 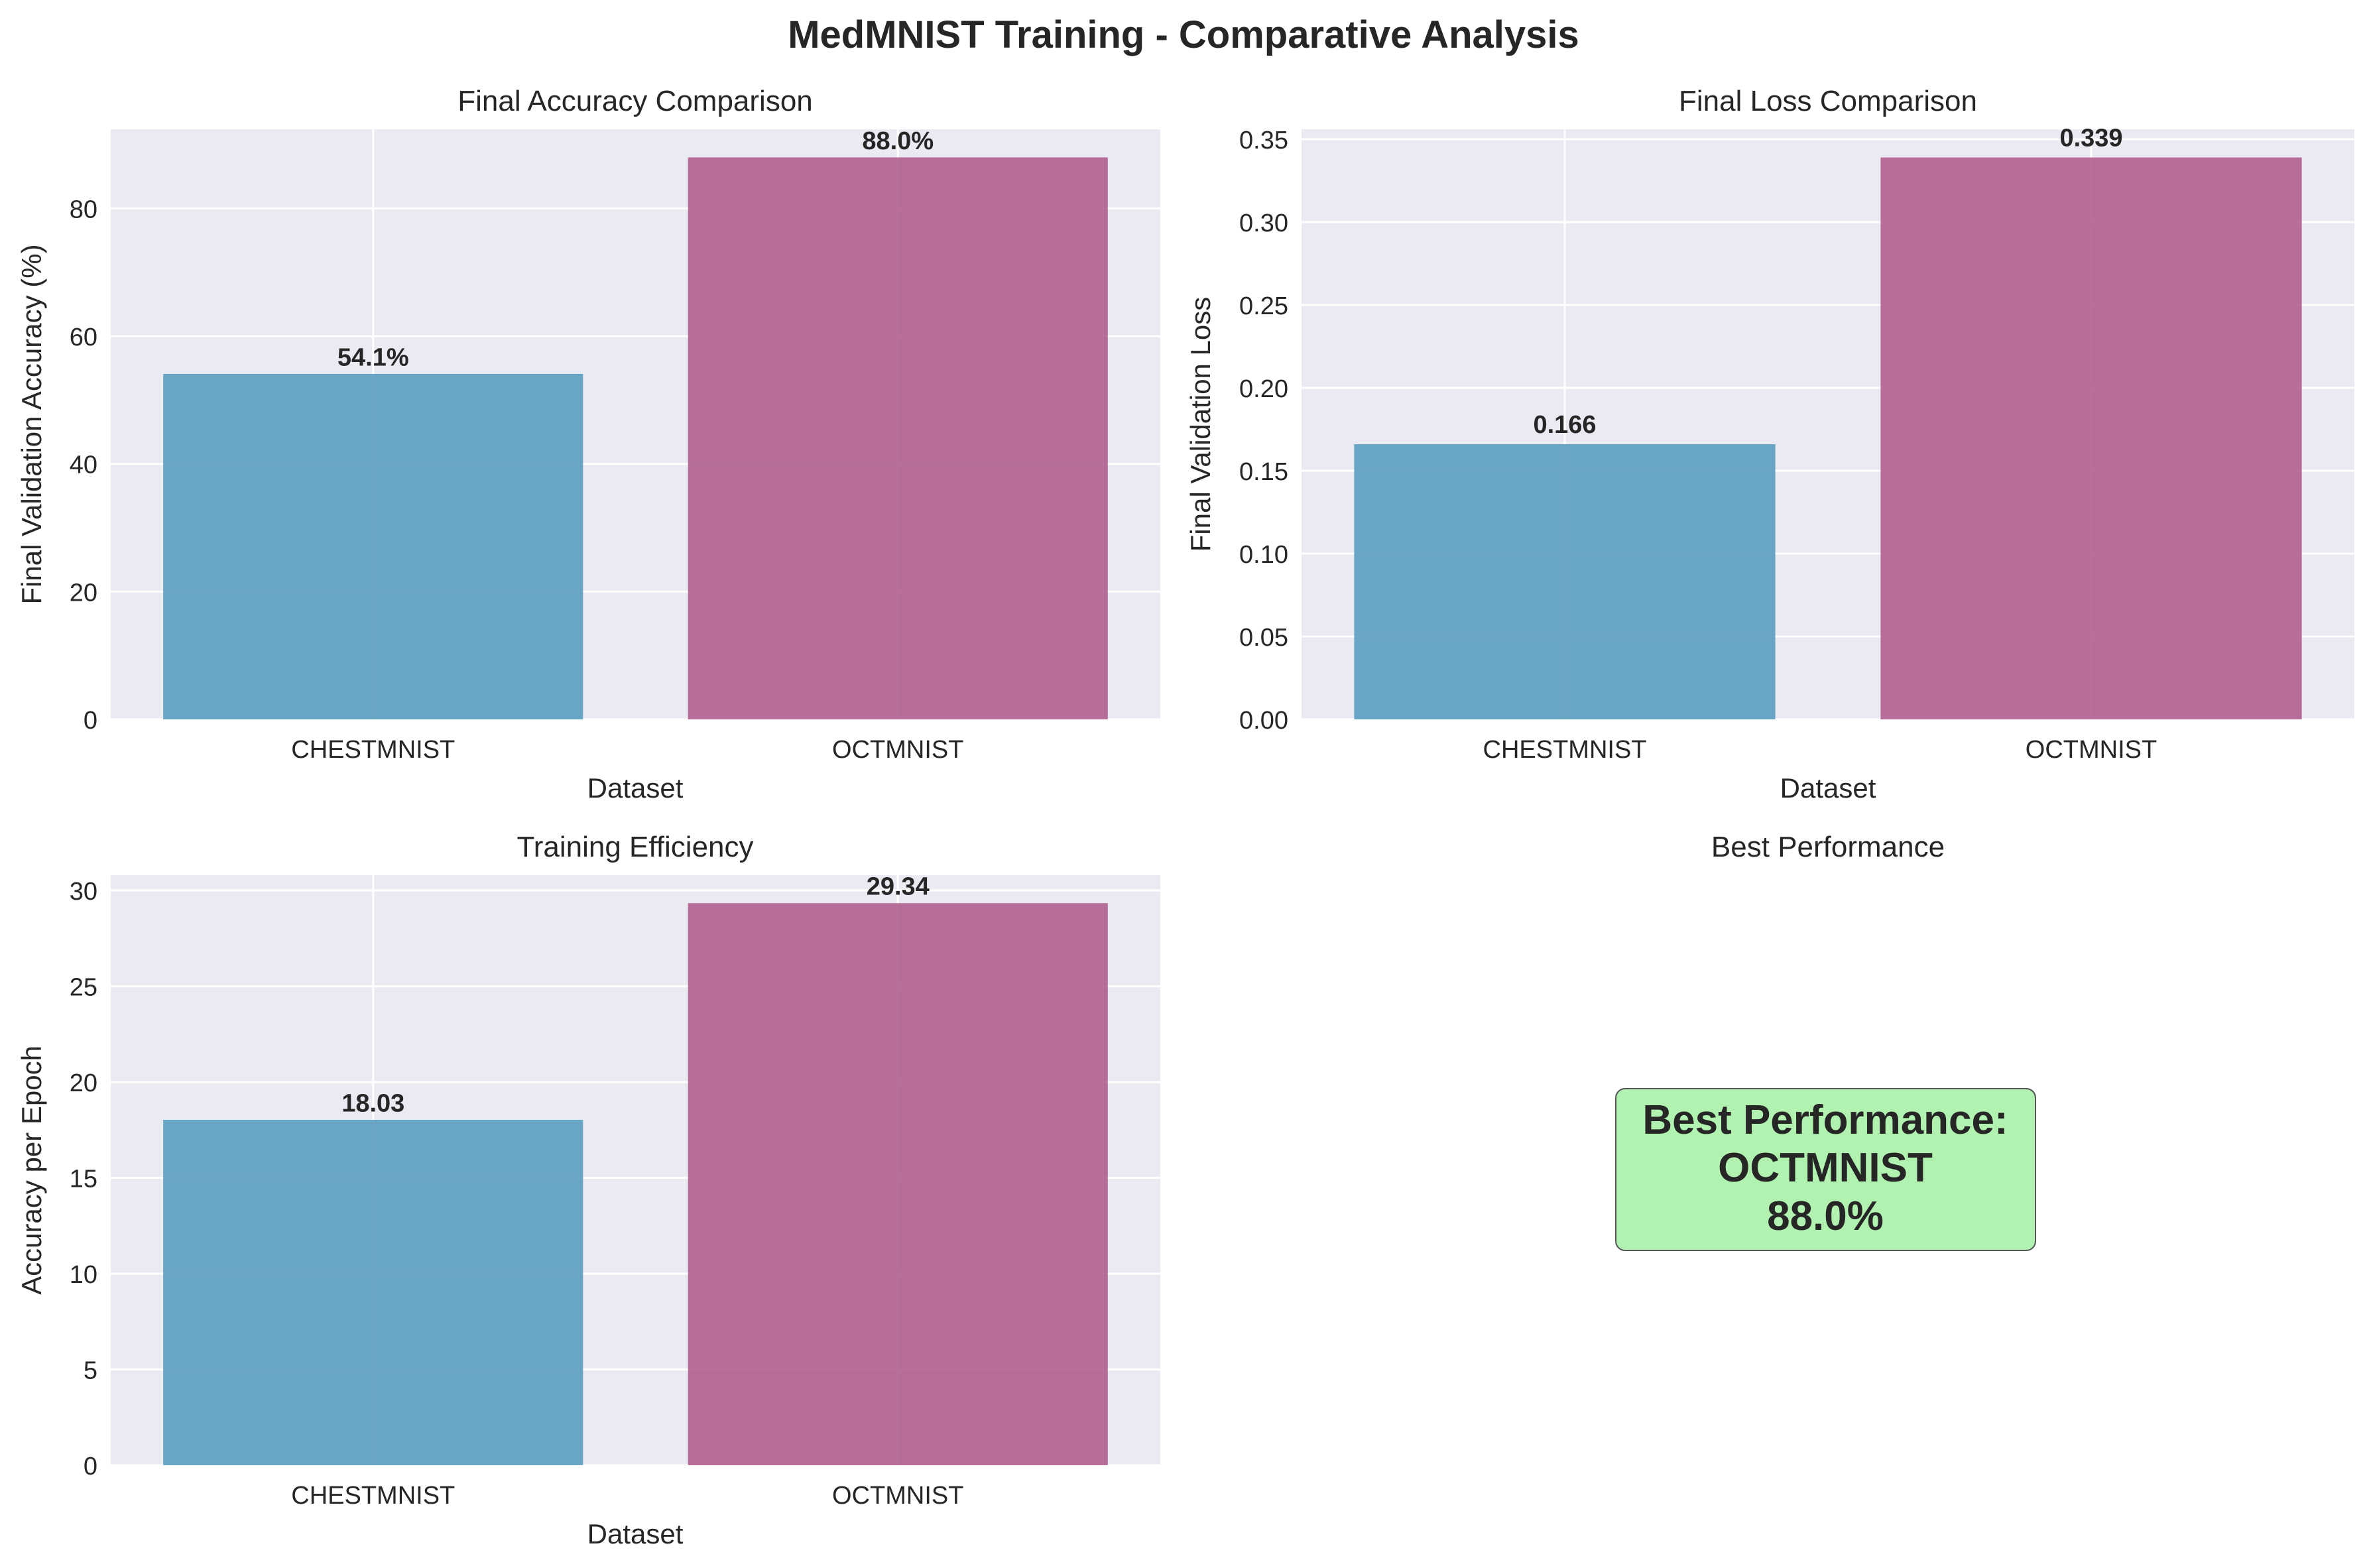 What do you see at coordinates (1825, 1216) in the screenshot?
I see `best-performance-callout-line3: 88.0%` at bounding box center [1825, 1216].